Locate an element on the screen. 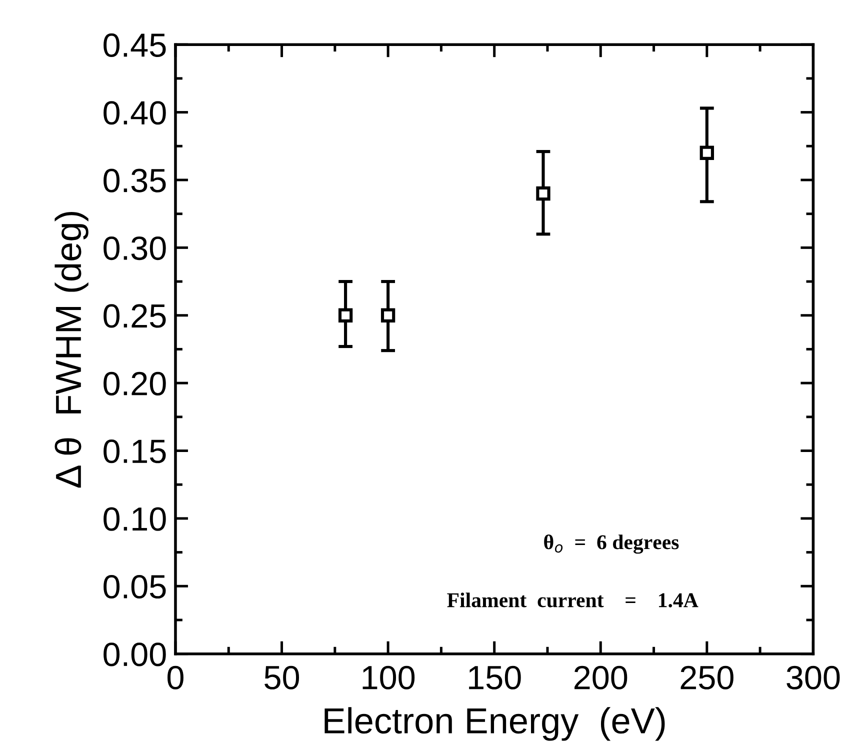 The width and height of the screenshot is (856, 743). y-tick-label: 0.00 is located at coordinates (135, 654).